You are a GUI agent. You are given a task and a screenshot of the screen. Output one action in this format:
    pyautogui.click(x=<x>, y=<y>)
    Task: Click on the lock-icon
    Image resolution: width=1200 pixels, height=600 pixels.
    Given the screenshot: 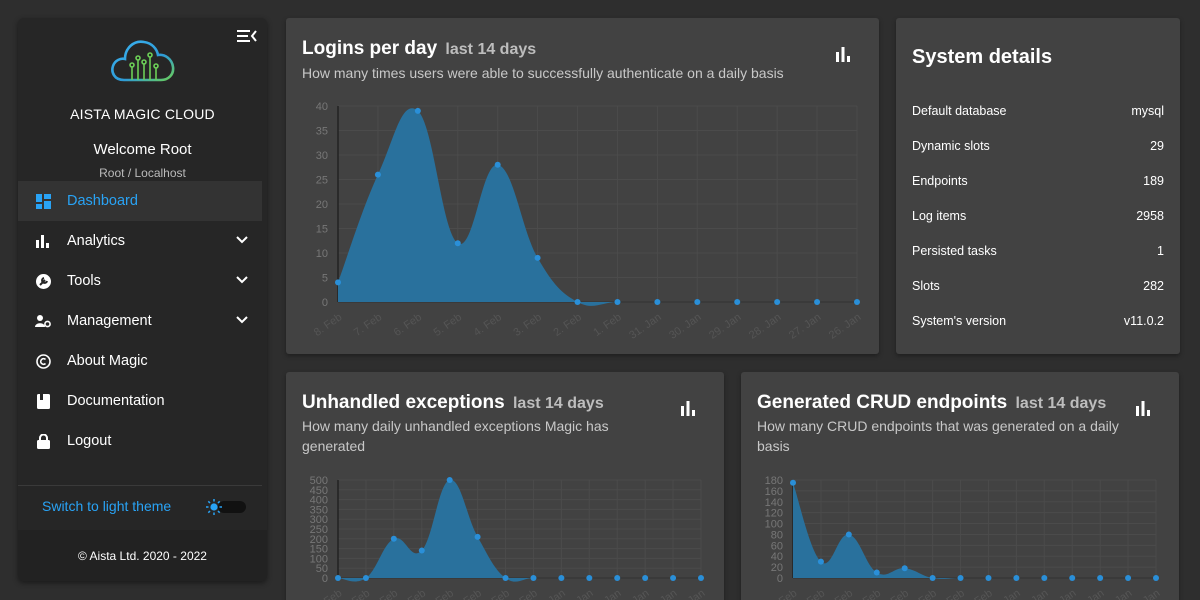 What is the action you would take?
    pyautogui.click(x=43, y=441)
    